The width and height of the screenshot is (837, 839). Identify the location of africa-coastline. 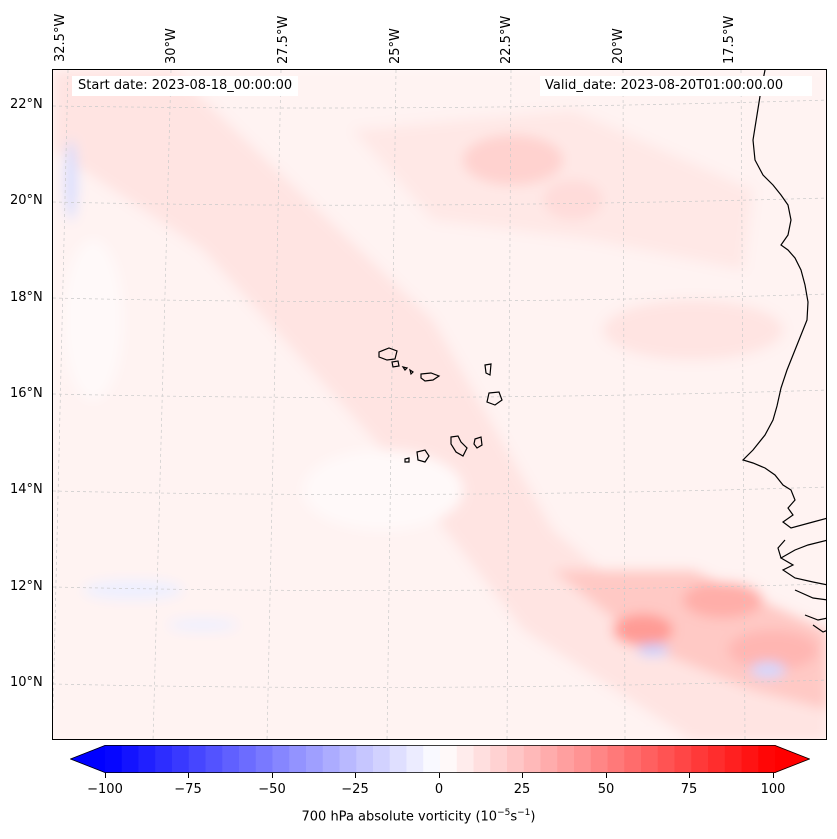
(783, 351).